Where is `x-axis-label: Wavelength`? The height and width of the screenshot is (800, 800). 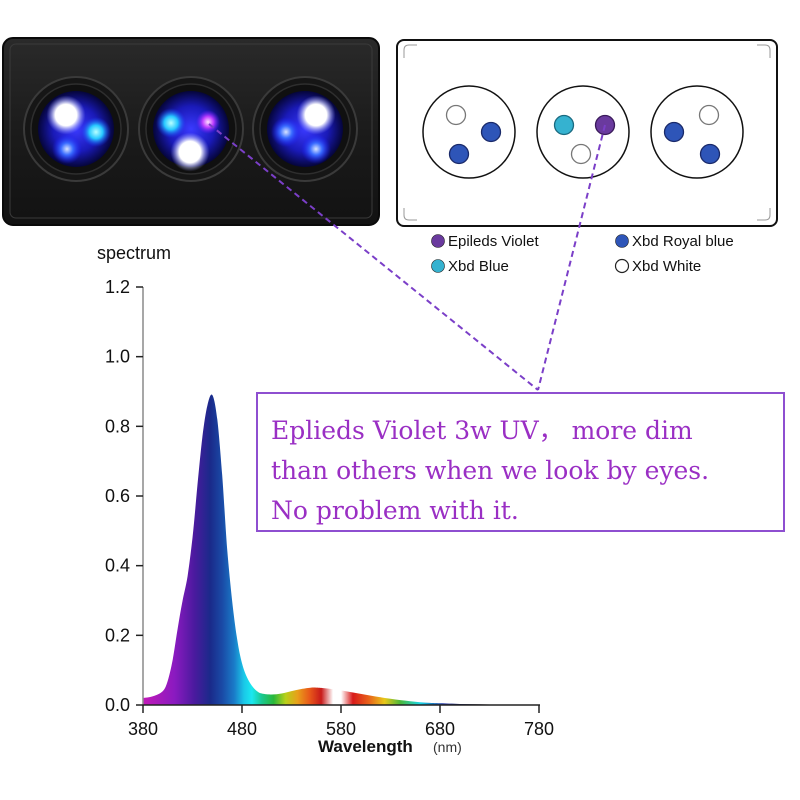
x-axis-label: Wavelength is located at coordinates (365, 746).